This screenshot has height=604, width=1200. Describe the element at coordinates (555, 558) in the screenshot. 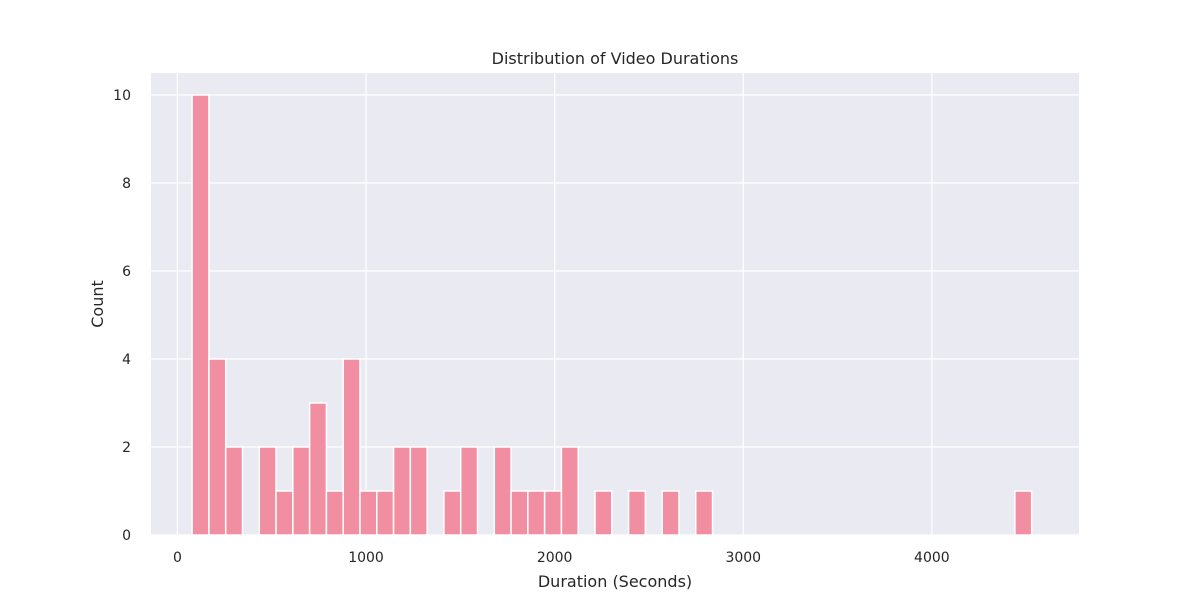

I see `x-tick-label: 2000` at that location.